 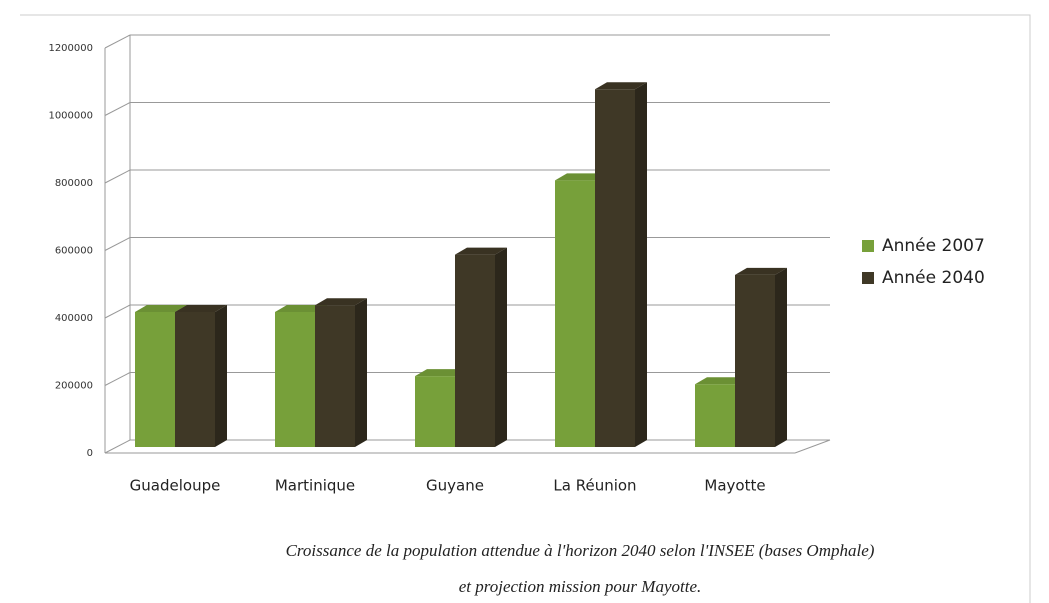 I want to click on y-tick-label: 1000000, so click(x=70, y=116).